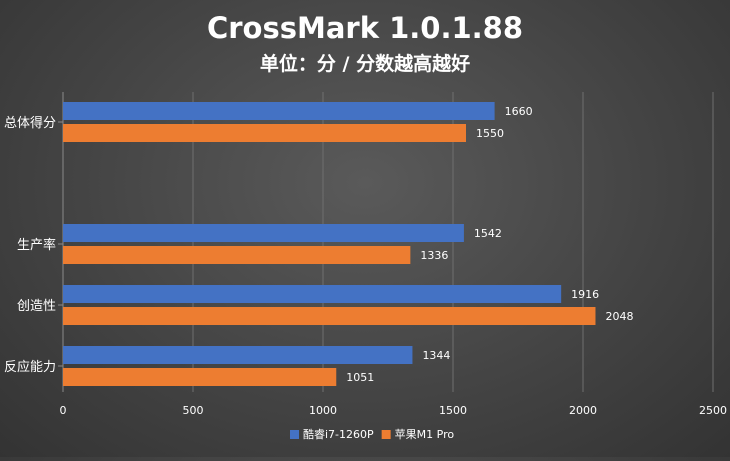 This screenshot has height=461, width=730. What do you see at coordinates (30, 123) in the screenshot?
I see `category-label: 总体得分` at bounding box center [30, 123].